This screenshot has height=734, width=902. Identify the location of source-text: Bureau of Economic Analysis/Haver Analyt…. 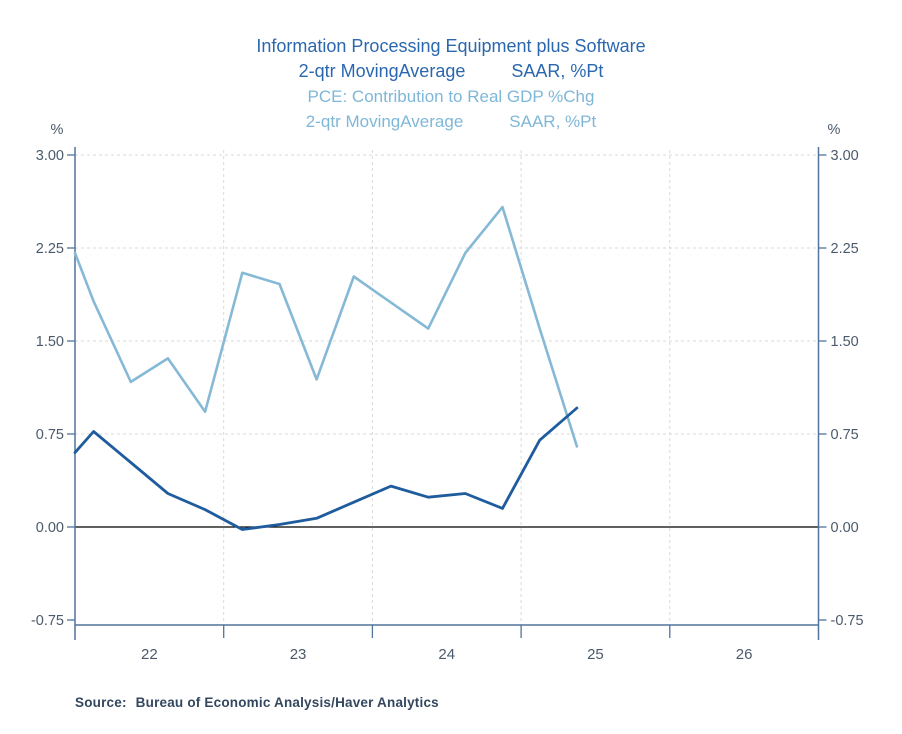
(287, 702).